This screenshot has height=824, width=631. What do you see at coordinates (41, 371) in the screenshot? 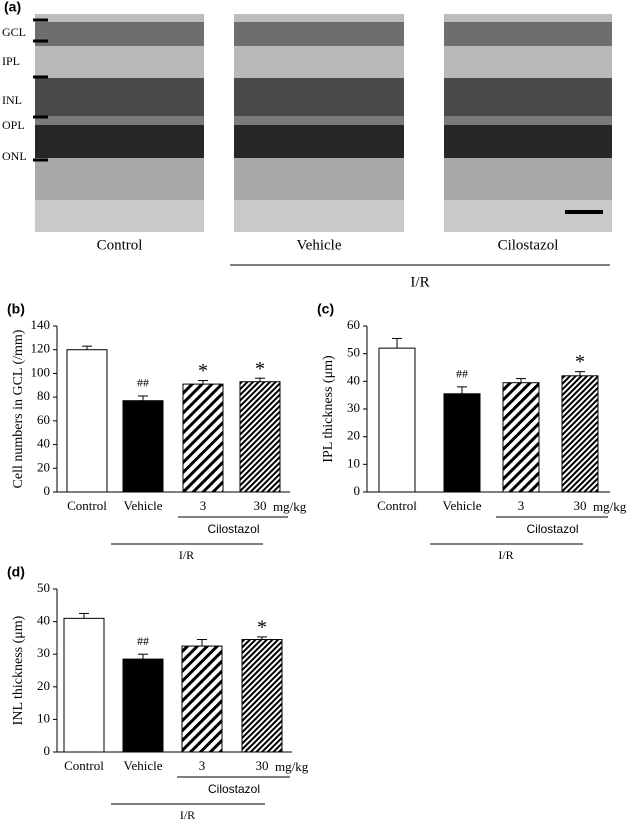
I see `y-tick-label: 100` at bounding box center [41, 371].